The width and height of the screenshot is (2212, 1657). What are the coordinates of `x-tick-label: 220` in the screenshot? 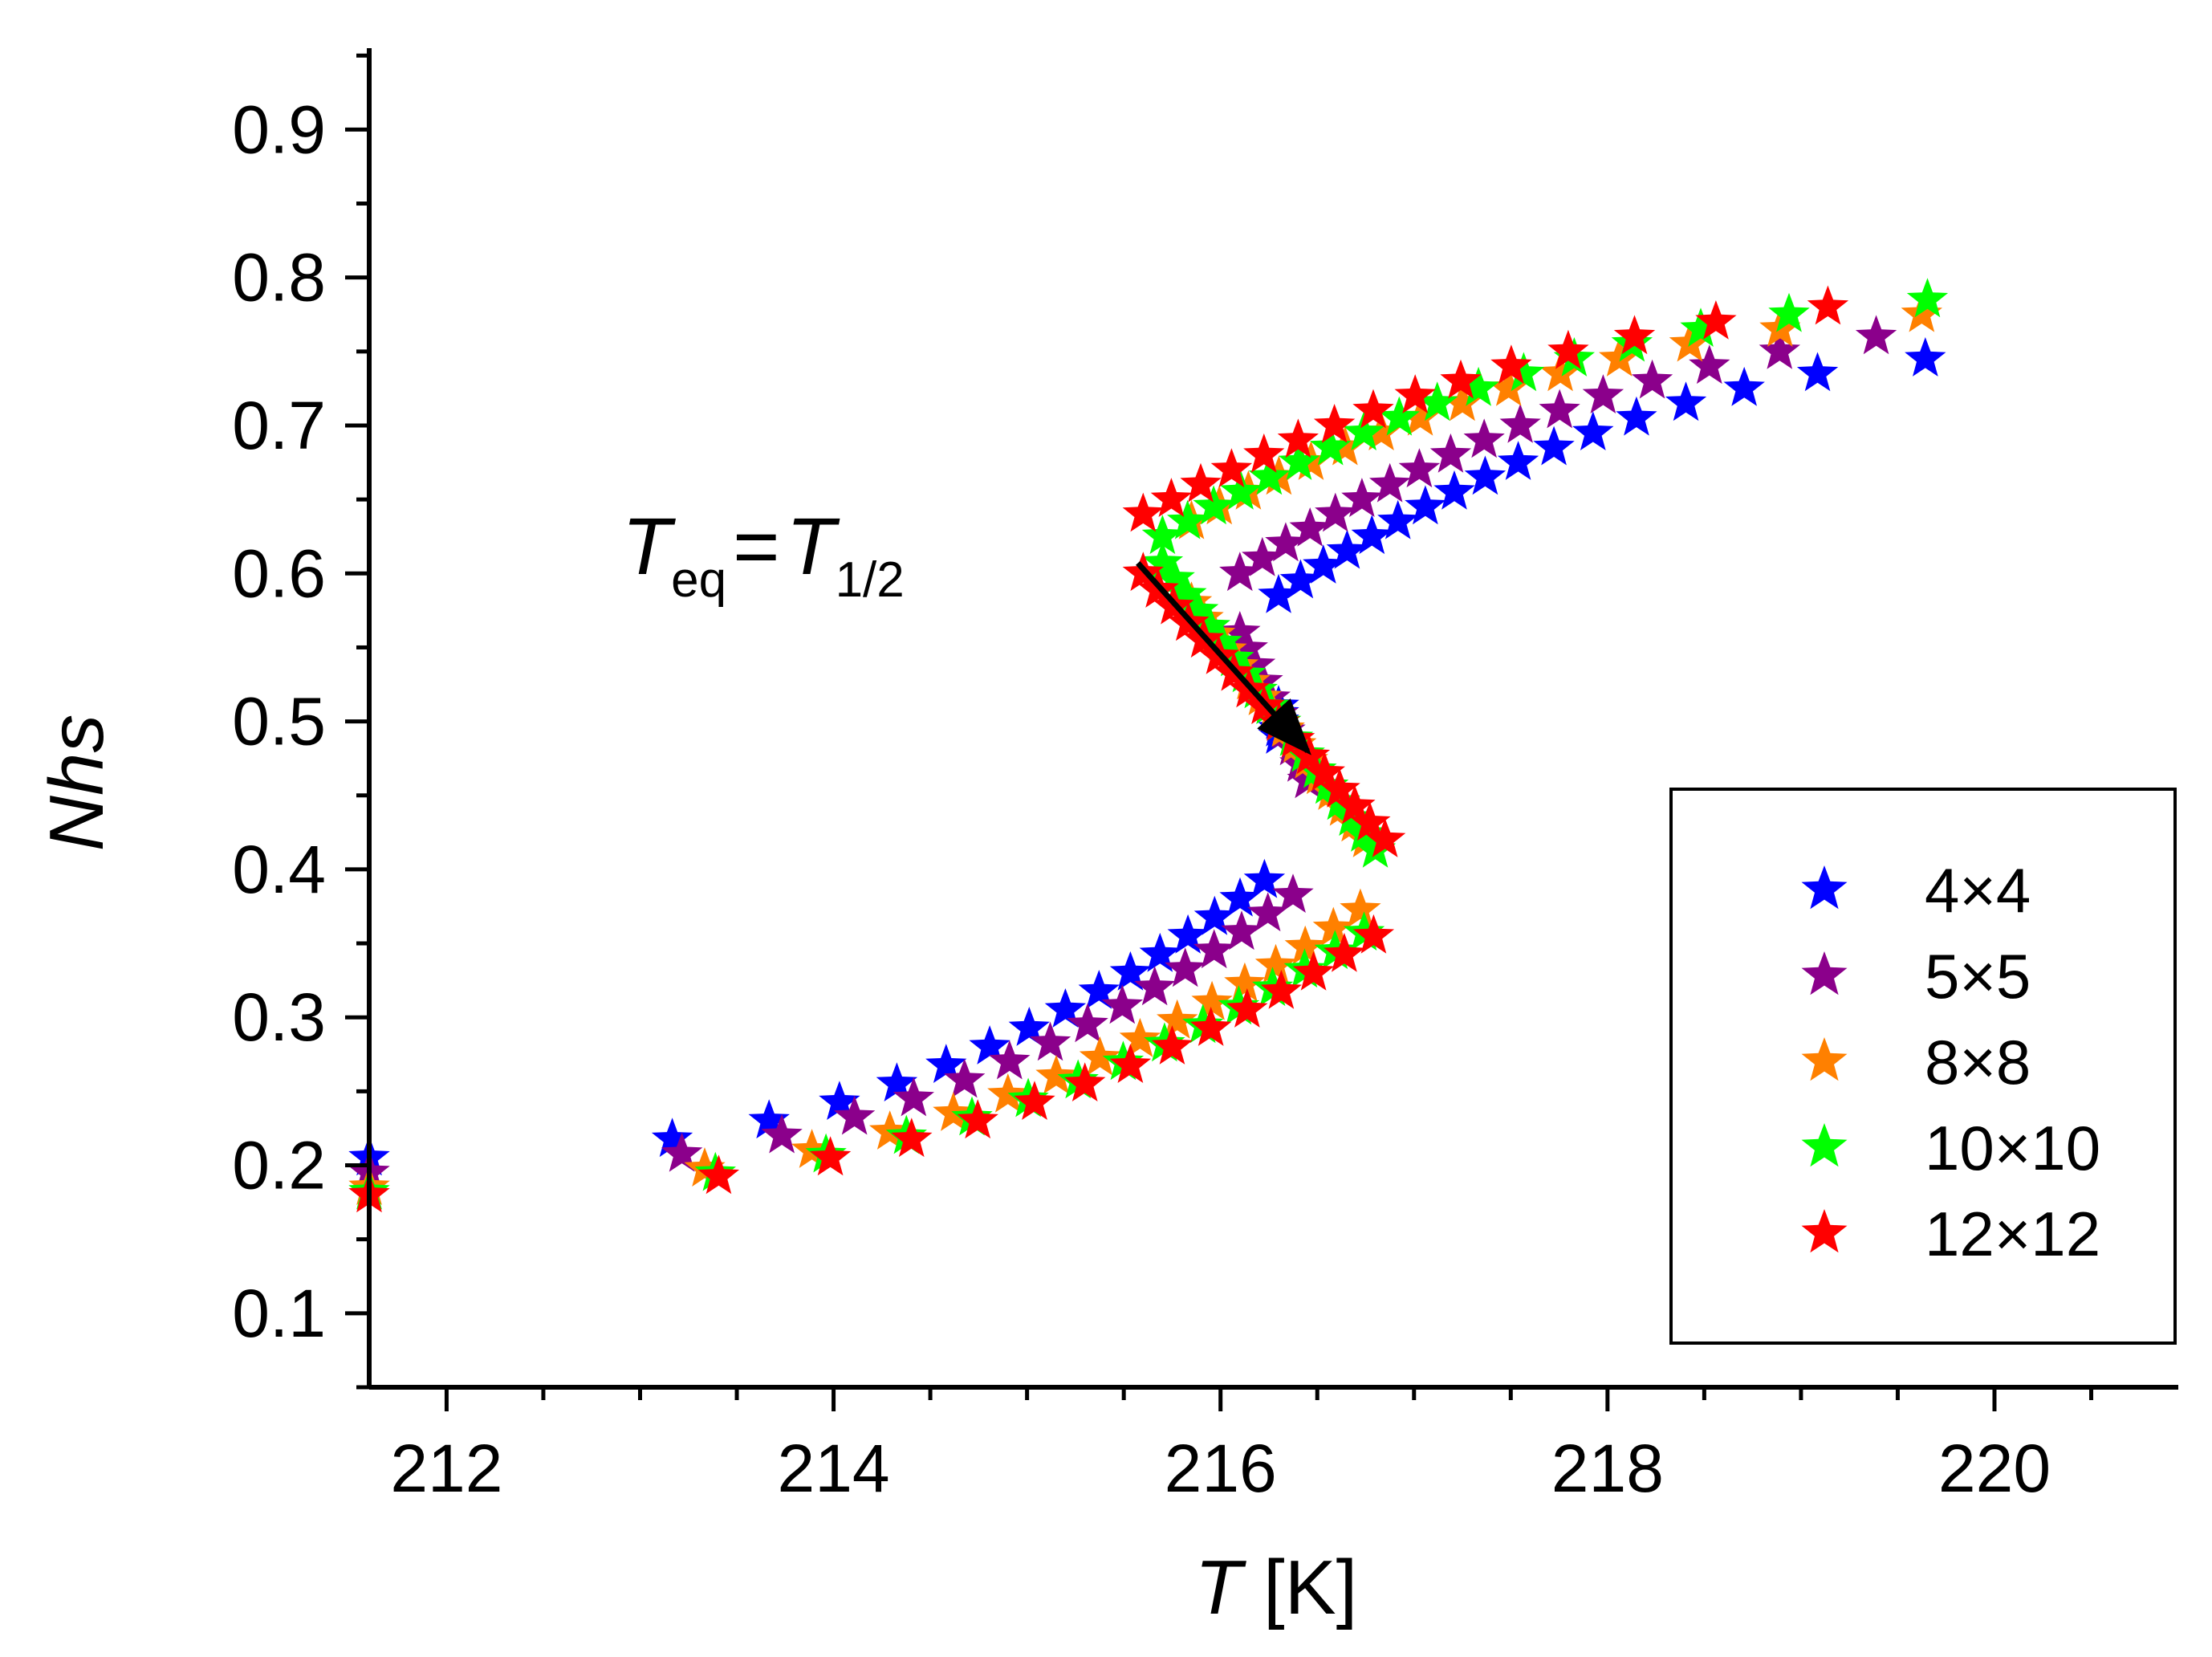 It's located at (1994, 1468).